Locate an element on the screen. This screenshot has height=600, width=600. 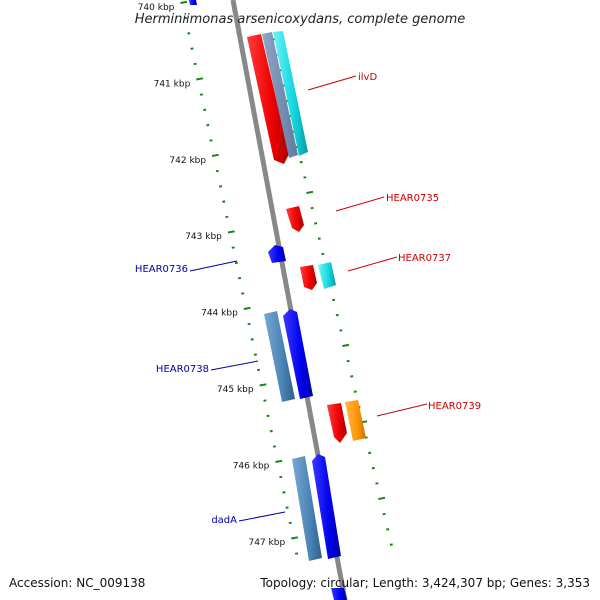
gene-HEAR0738-steel is located at coordinates (279, 356).